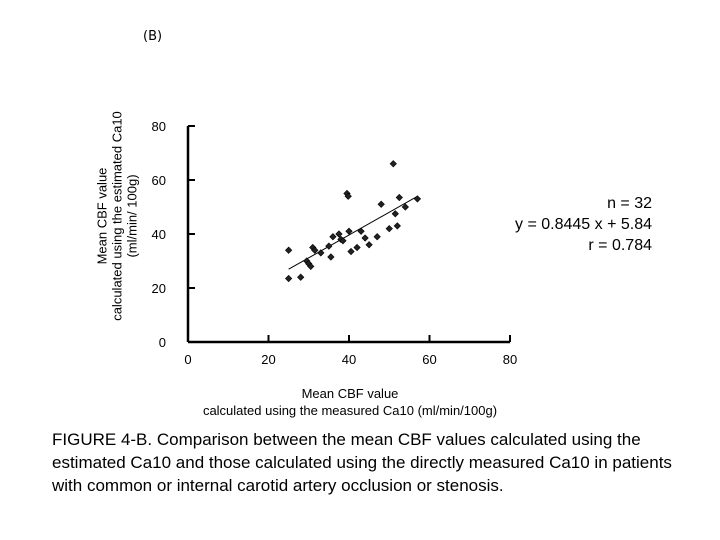  I want to click on x-tick-label: 60, so click(429, 359).